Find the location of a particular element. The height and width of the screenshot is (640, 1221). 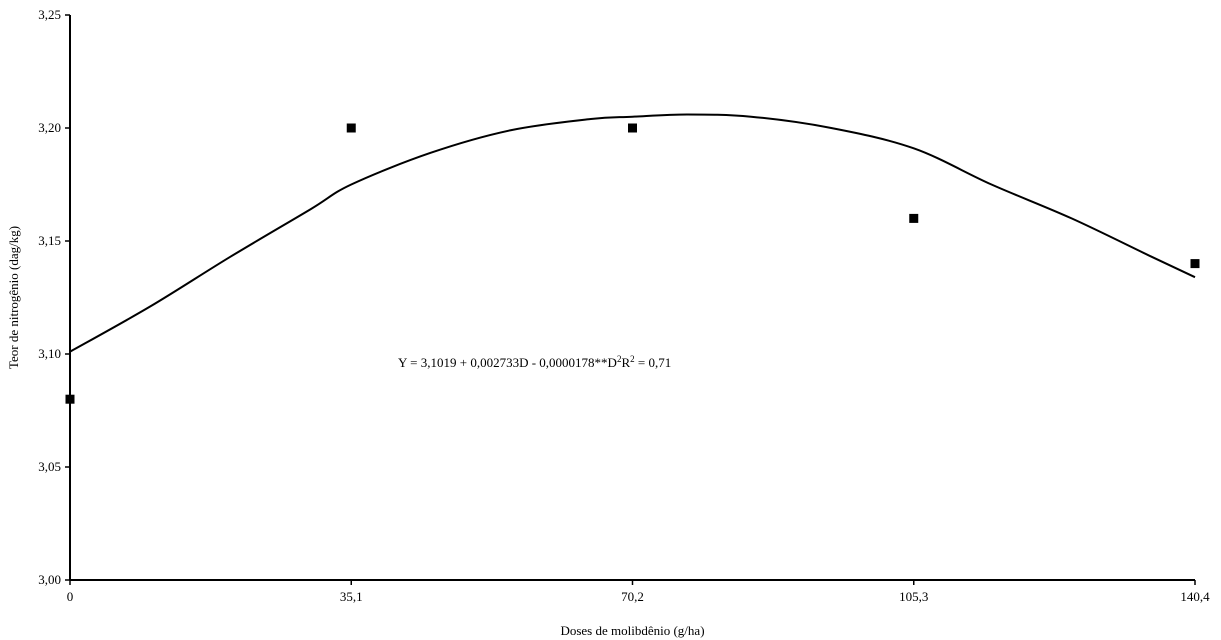

y-ticks: 3,00 3,05 3,10 3,15 3,20 3,25 is located at coordinates (54, 297).